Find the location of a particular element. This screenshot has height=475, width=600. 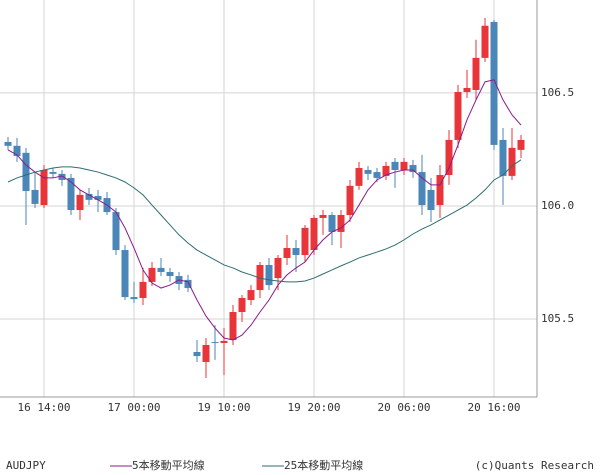

y-tick-label: 106.5 is located at coordinates (557, 92).